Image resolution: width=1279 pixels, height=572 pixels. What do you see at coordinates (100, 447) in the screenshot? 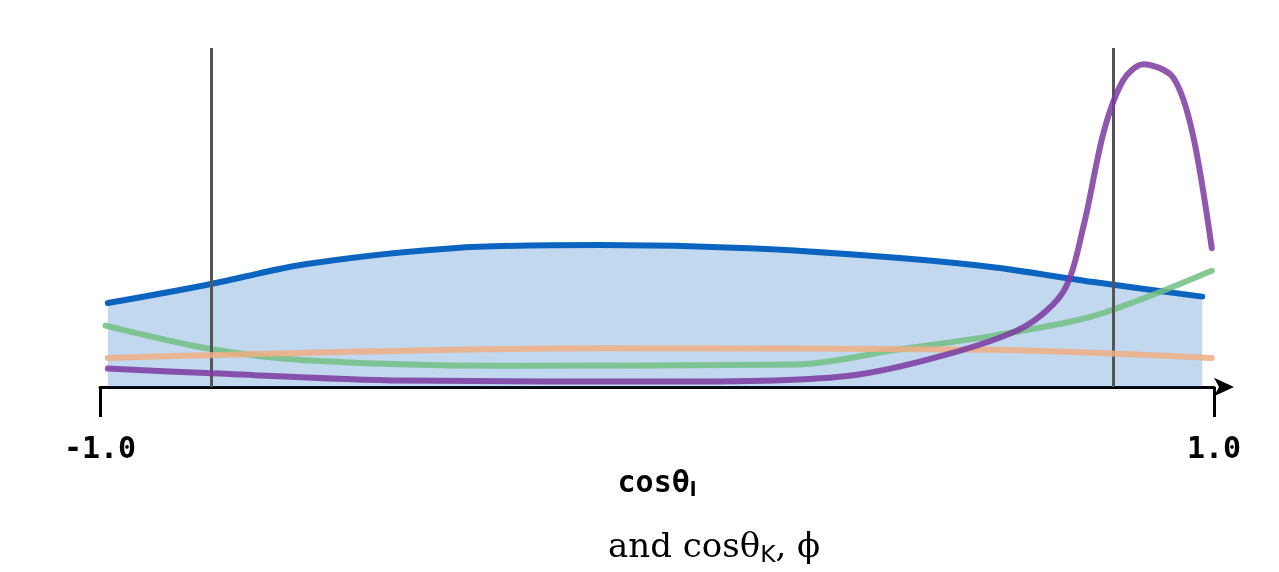
I see `x-tick-label: -1.0` at bounding box center [100, 447].